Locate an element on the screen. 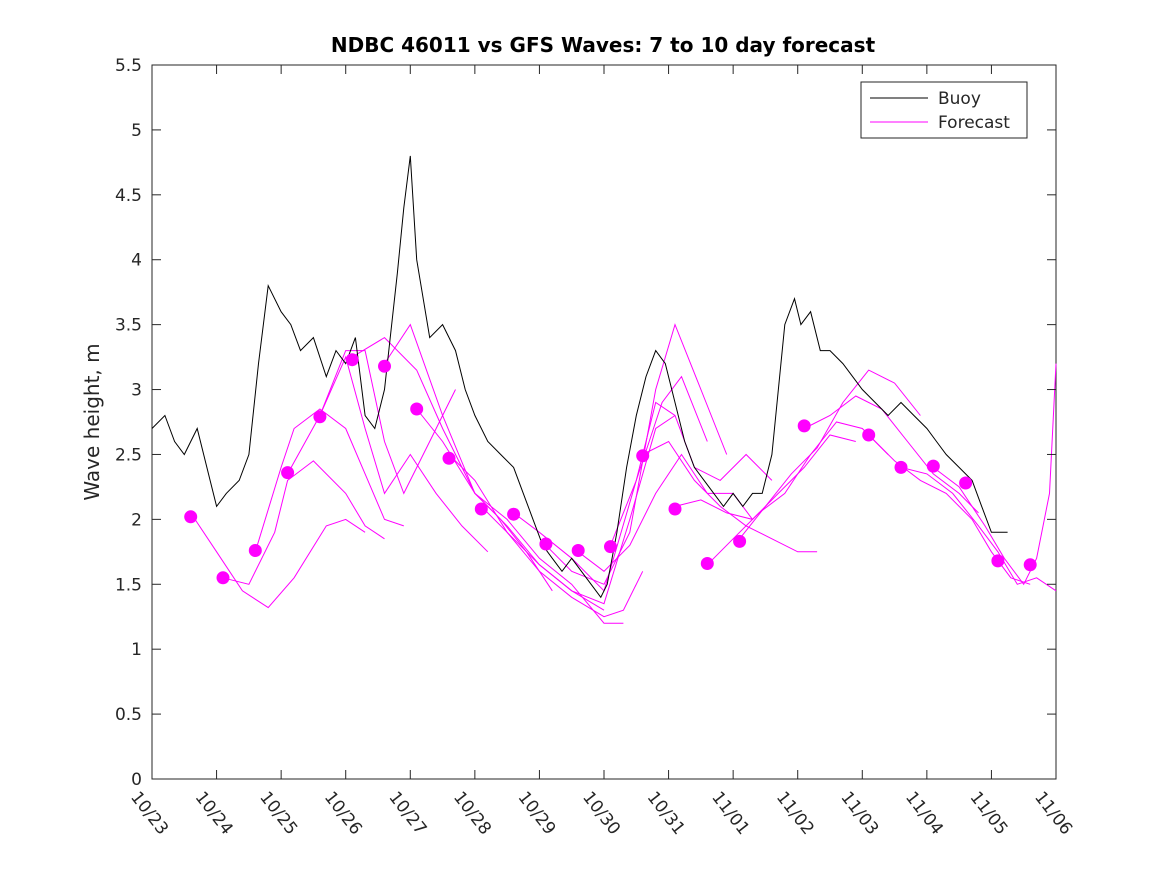 The image size is (1167, 875). y-tick-label: 4 is located at coordinates (136, 261).